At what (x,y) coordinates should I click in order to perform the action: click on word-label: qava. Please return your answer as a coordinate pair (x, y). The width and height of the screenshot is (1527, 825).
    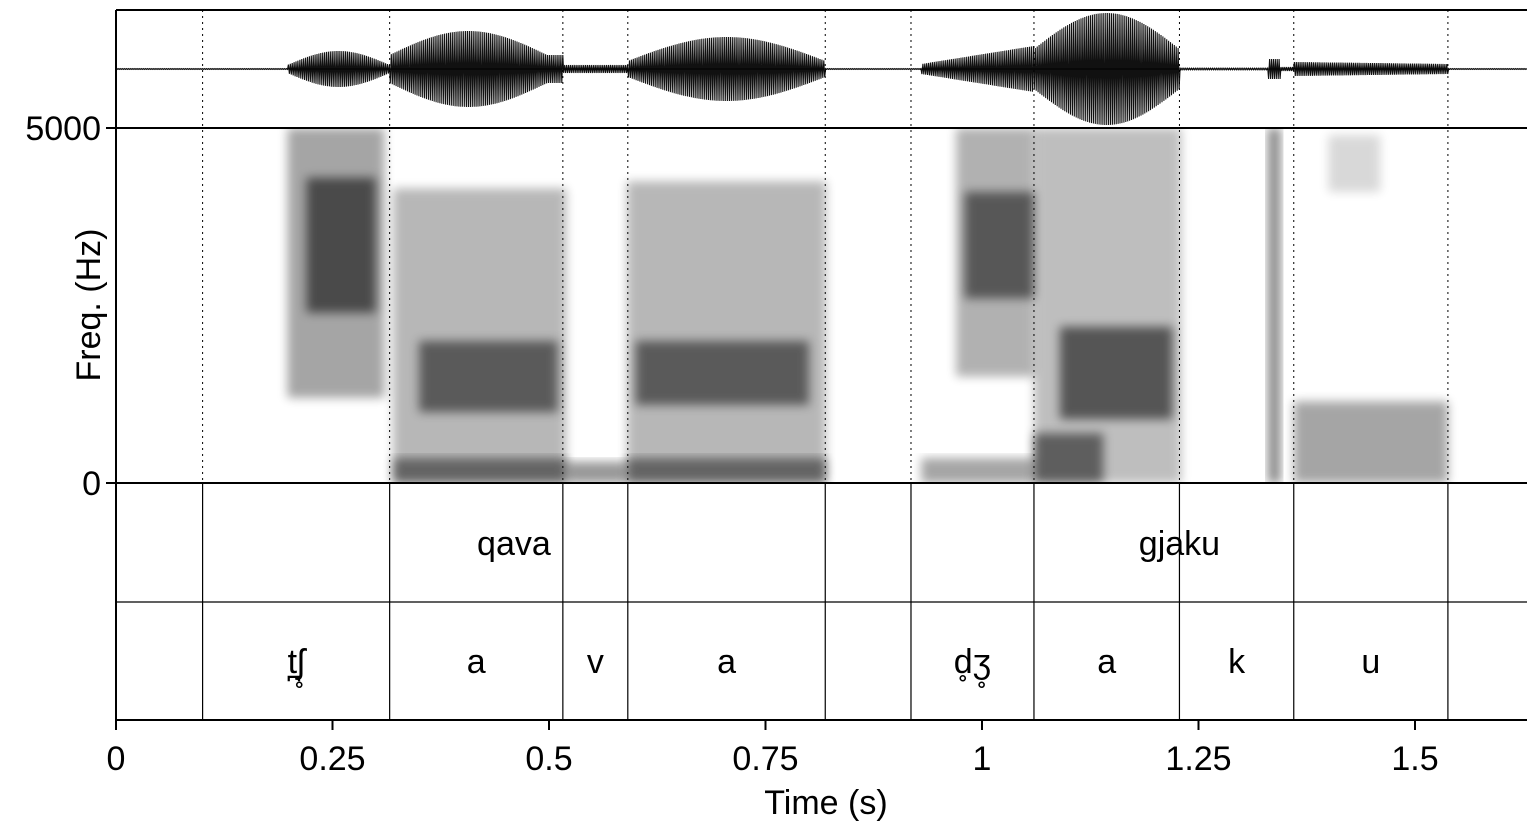
    Looking at the image, I should click on (514, 544).